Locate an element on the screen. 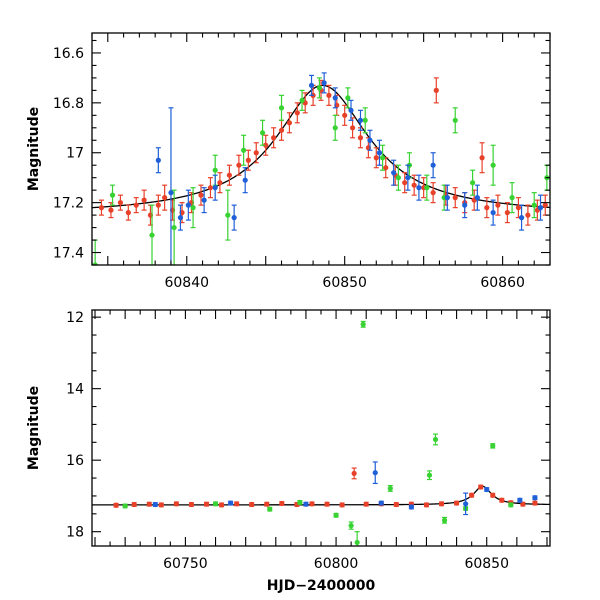 The height and width of the screenshot is (600, 600). y-tick-label: 16.8 is located at coordinates (68, 104).